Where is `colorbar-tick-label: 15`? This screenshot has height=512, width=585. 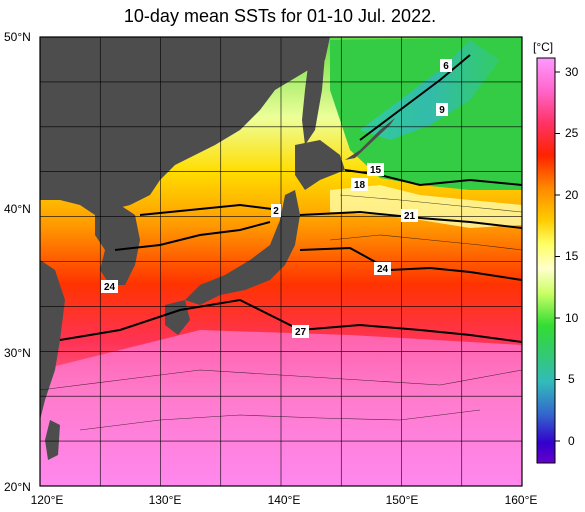
colorbar-tick-label: 15 is located at coordinates (572, 256).